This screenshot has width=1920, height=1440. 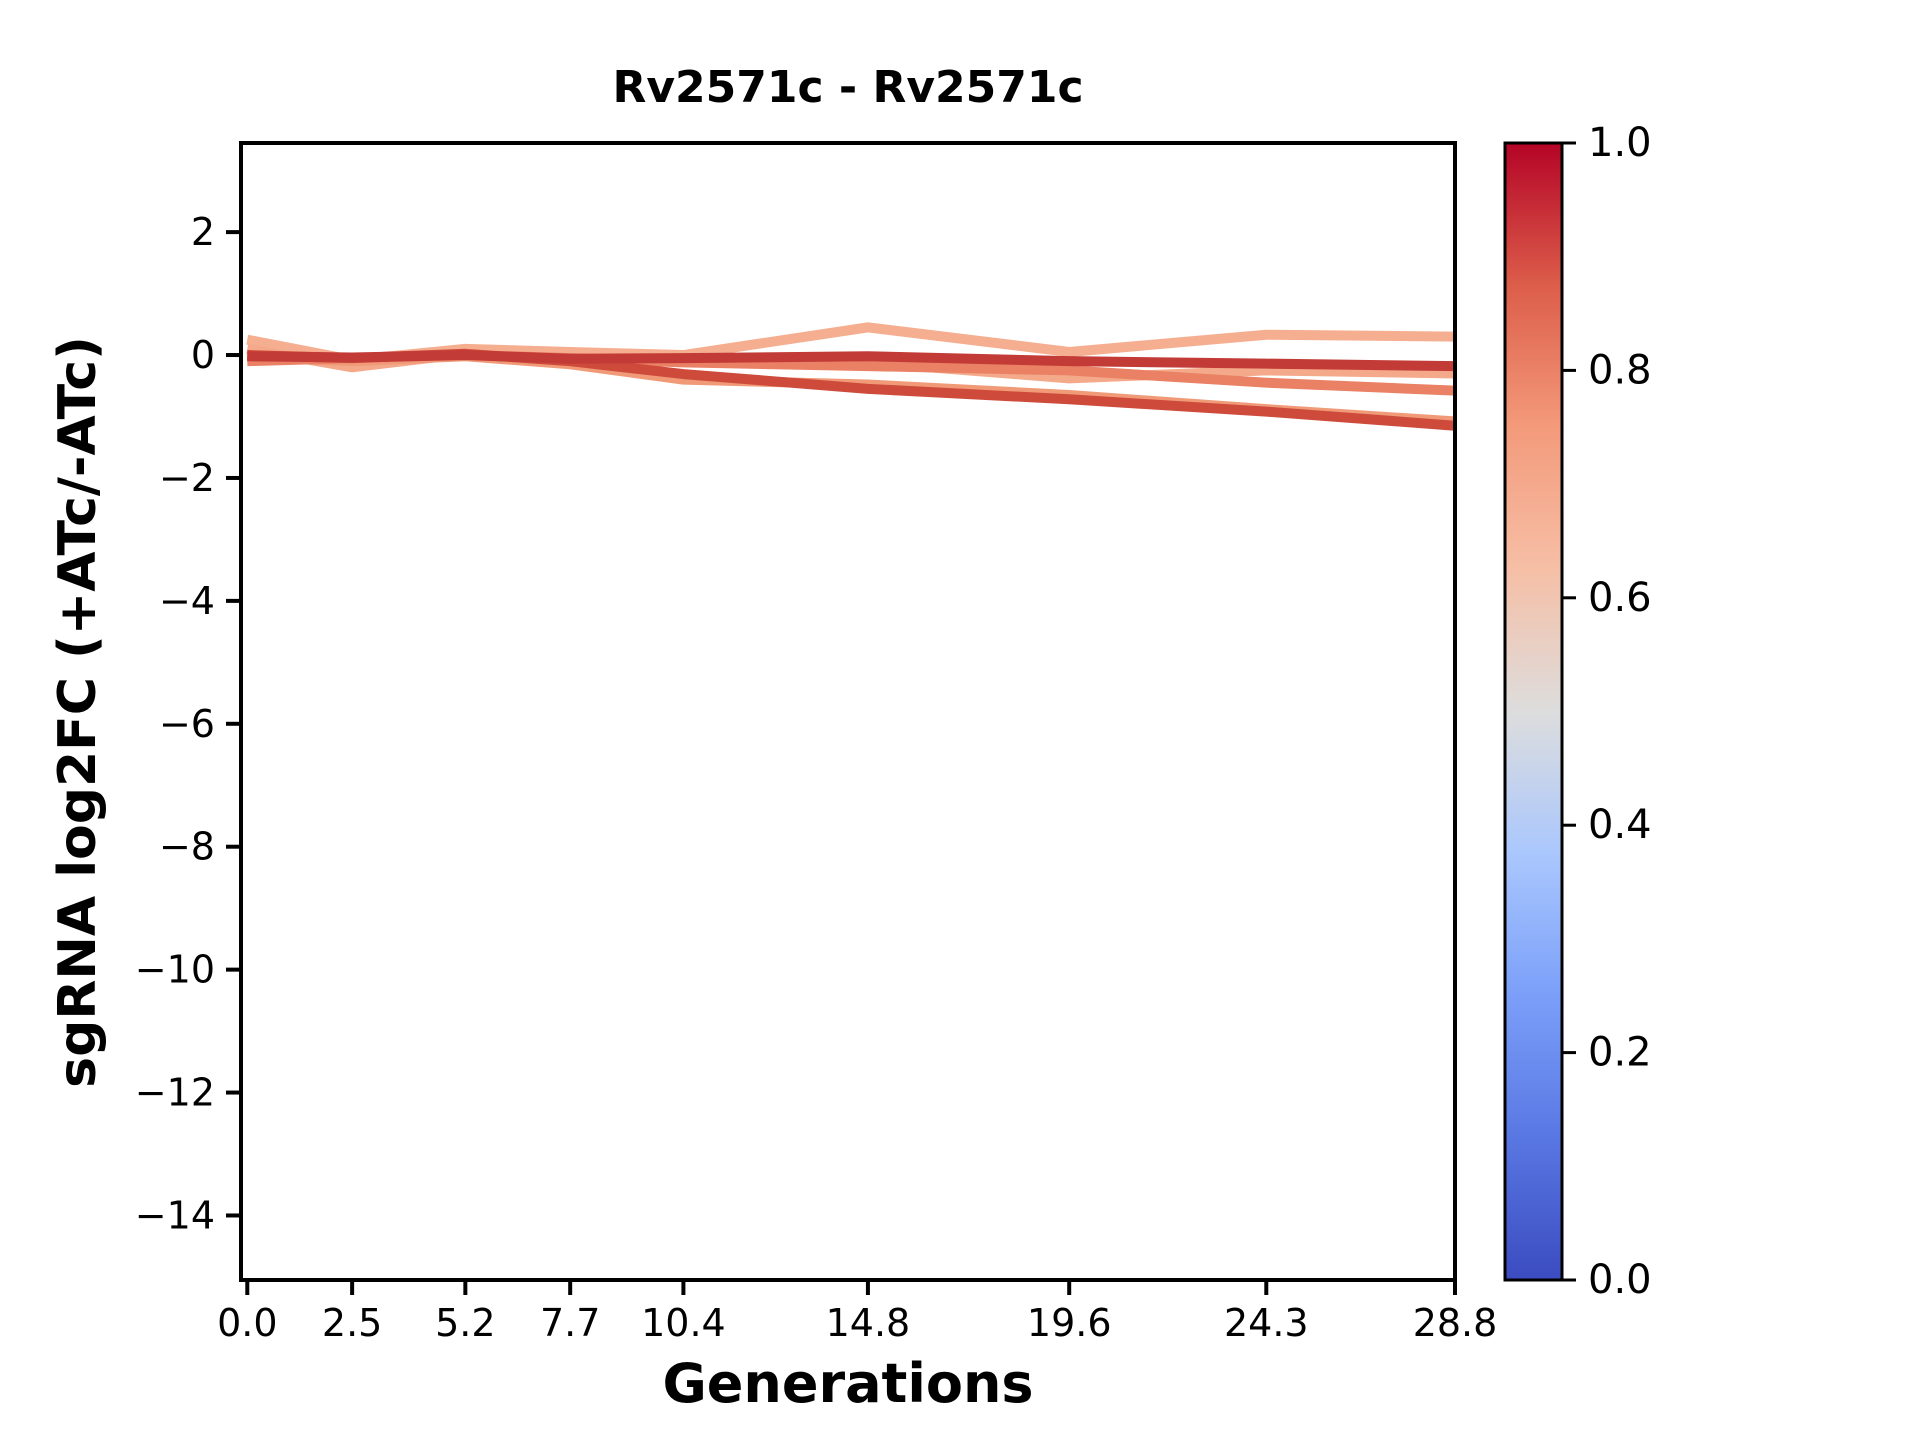 I want to click on colorbar-tick-label: 0.0, so click(x=1620, y=1280).